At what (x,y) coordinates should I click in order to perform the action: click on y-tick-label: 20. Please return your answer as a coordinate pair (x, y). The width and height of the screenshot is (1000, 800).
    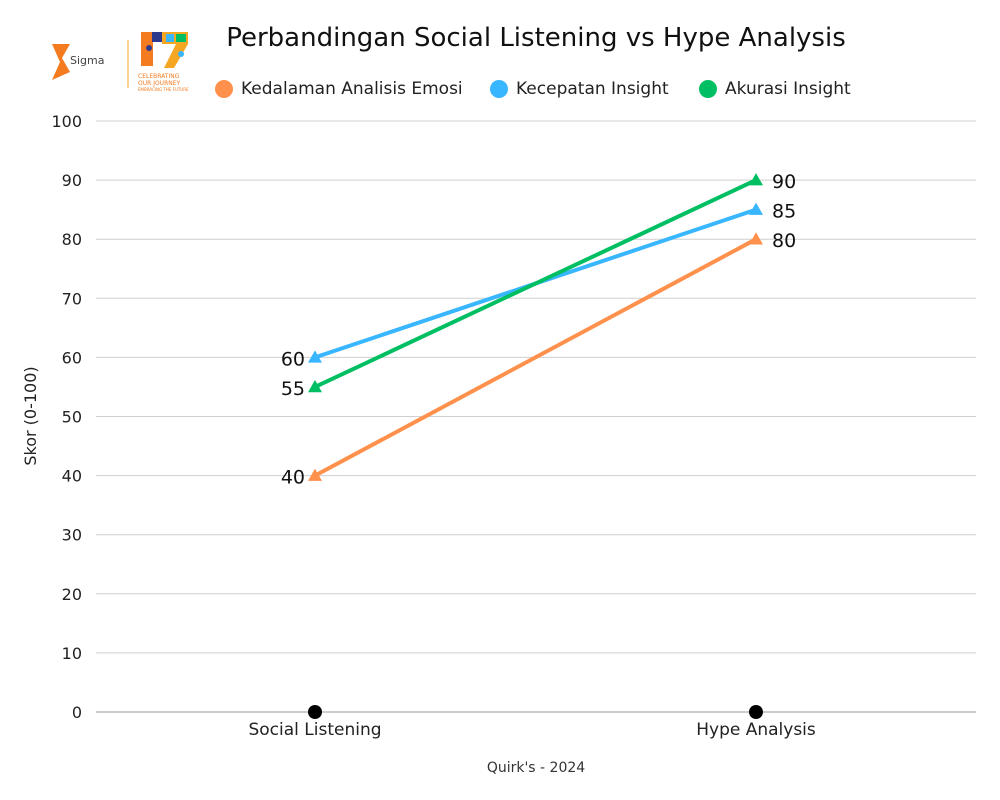
    Looking at the image, I should click on (72, 594).